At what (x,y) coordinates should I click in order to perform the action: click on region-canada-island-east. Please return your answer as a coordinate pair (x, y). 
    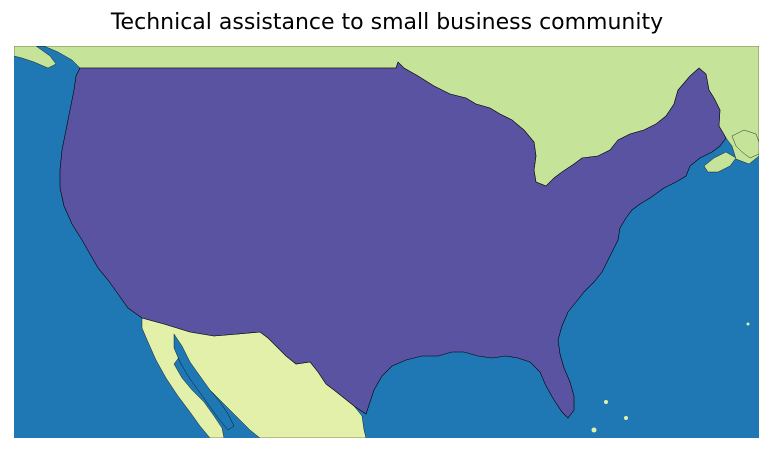
    Looking at the image, I should click on (745, 144).